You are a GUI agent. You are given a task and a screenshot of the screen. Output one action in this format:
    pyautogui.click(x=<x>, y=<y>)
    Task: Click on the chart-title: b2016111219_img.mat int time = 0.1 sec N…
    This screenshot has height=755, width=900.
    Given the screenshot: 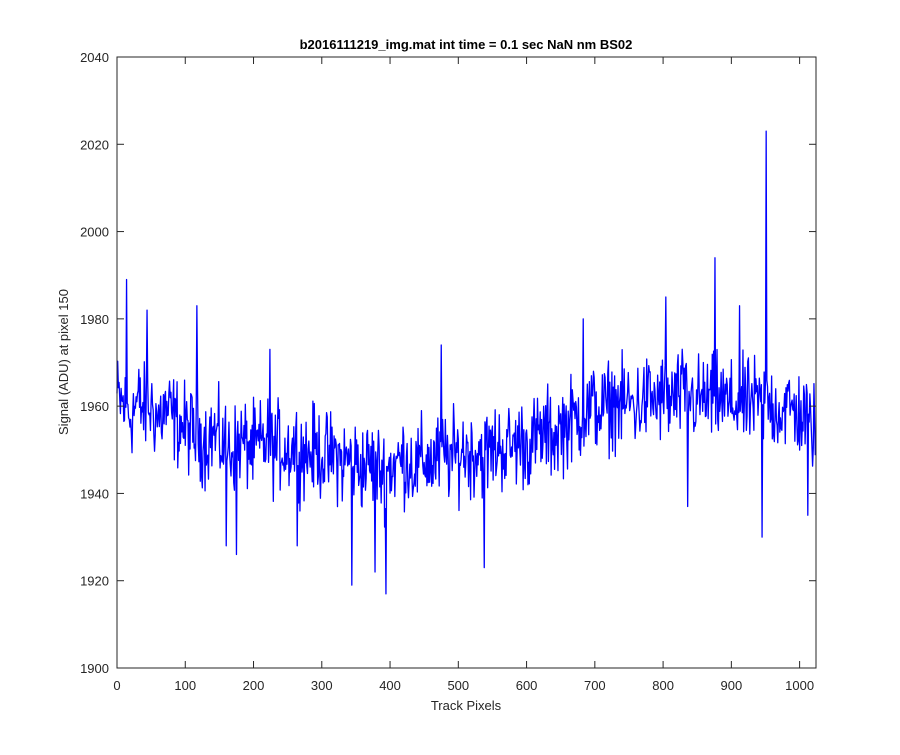 What is the action you would take?
    pyautogui.click(x=466, y=44)
    